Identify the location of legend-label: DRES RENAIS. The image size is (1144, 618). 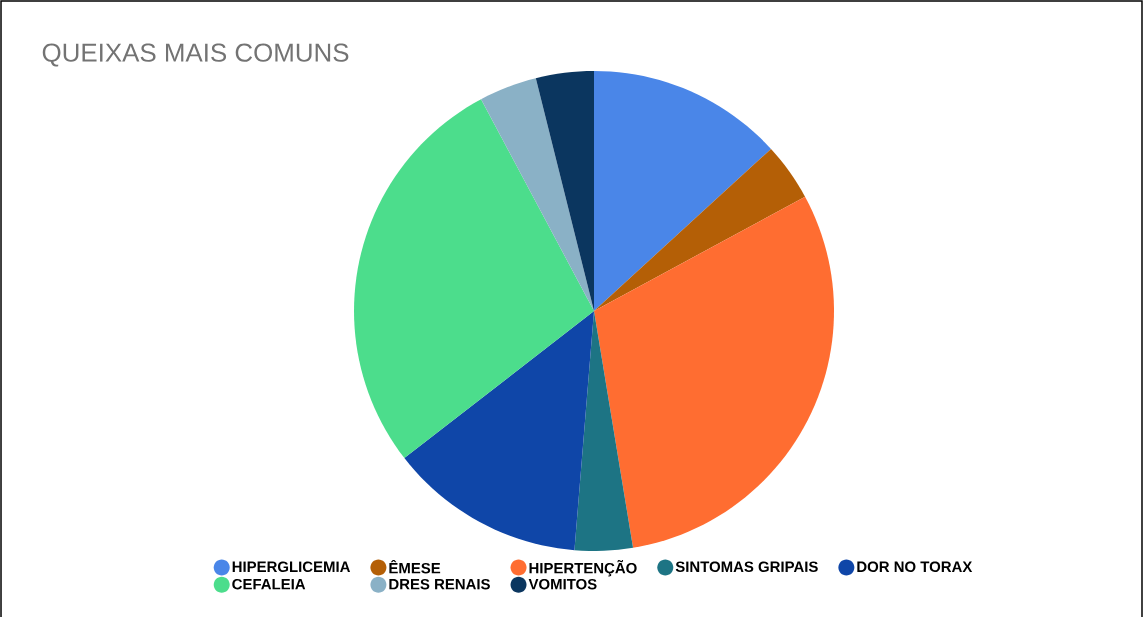
(439, 584).